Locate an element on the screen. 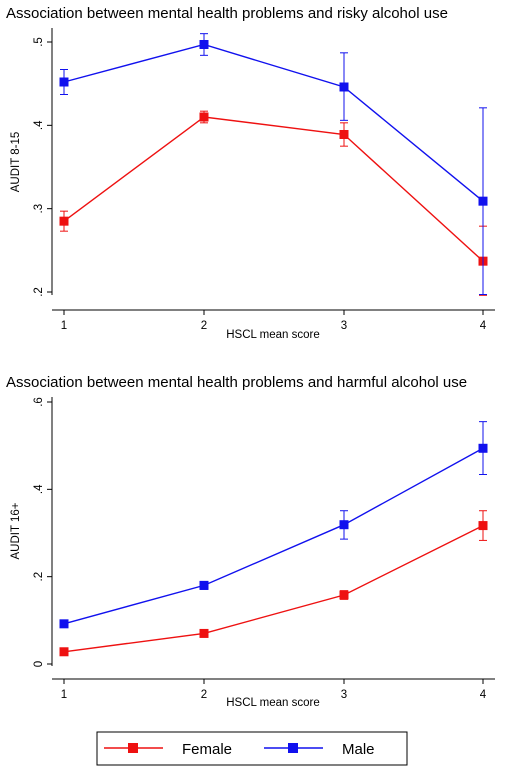  legend: Female Male is located at coordinates (252, 748).